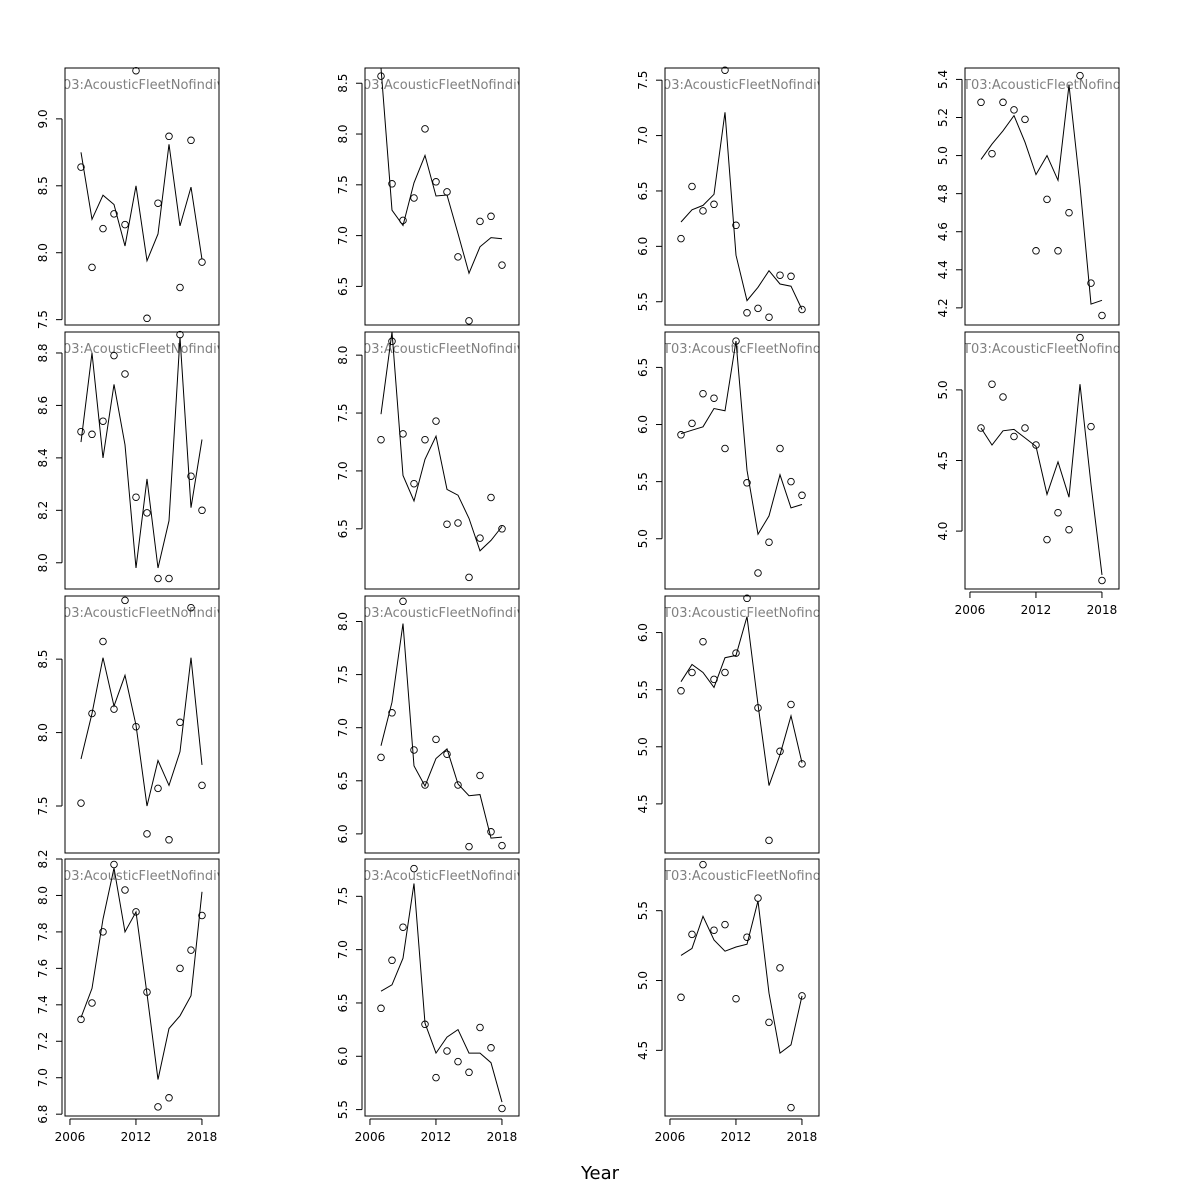 The image size is (1200, 1200). Describe the element at coordinates (343, 355) in the screenshot. I see `y-tick-label: 8.0` at that location.